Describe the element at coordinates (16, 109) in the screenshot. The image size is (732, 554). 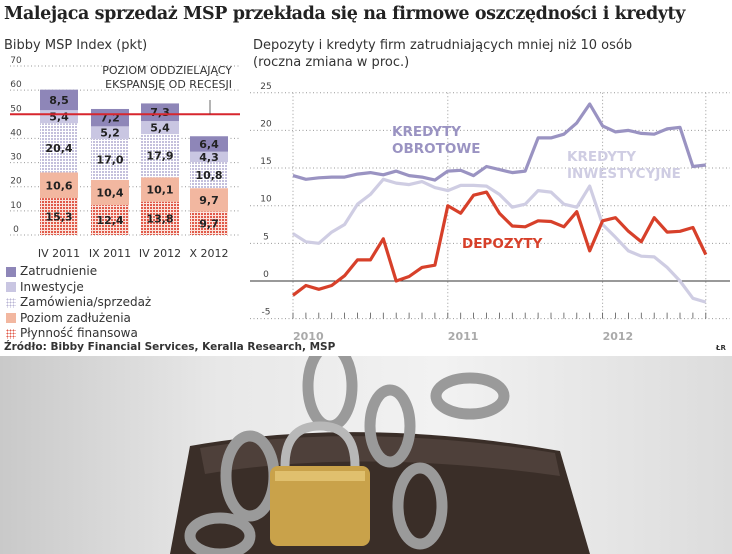
I see `bar-y-tick-label: 50` at that location.